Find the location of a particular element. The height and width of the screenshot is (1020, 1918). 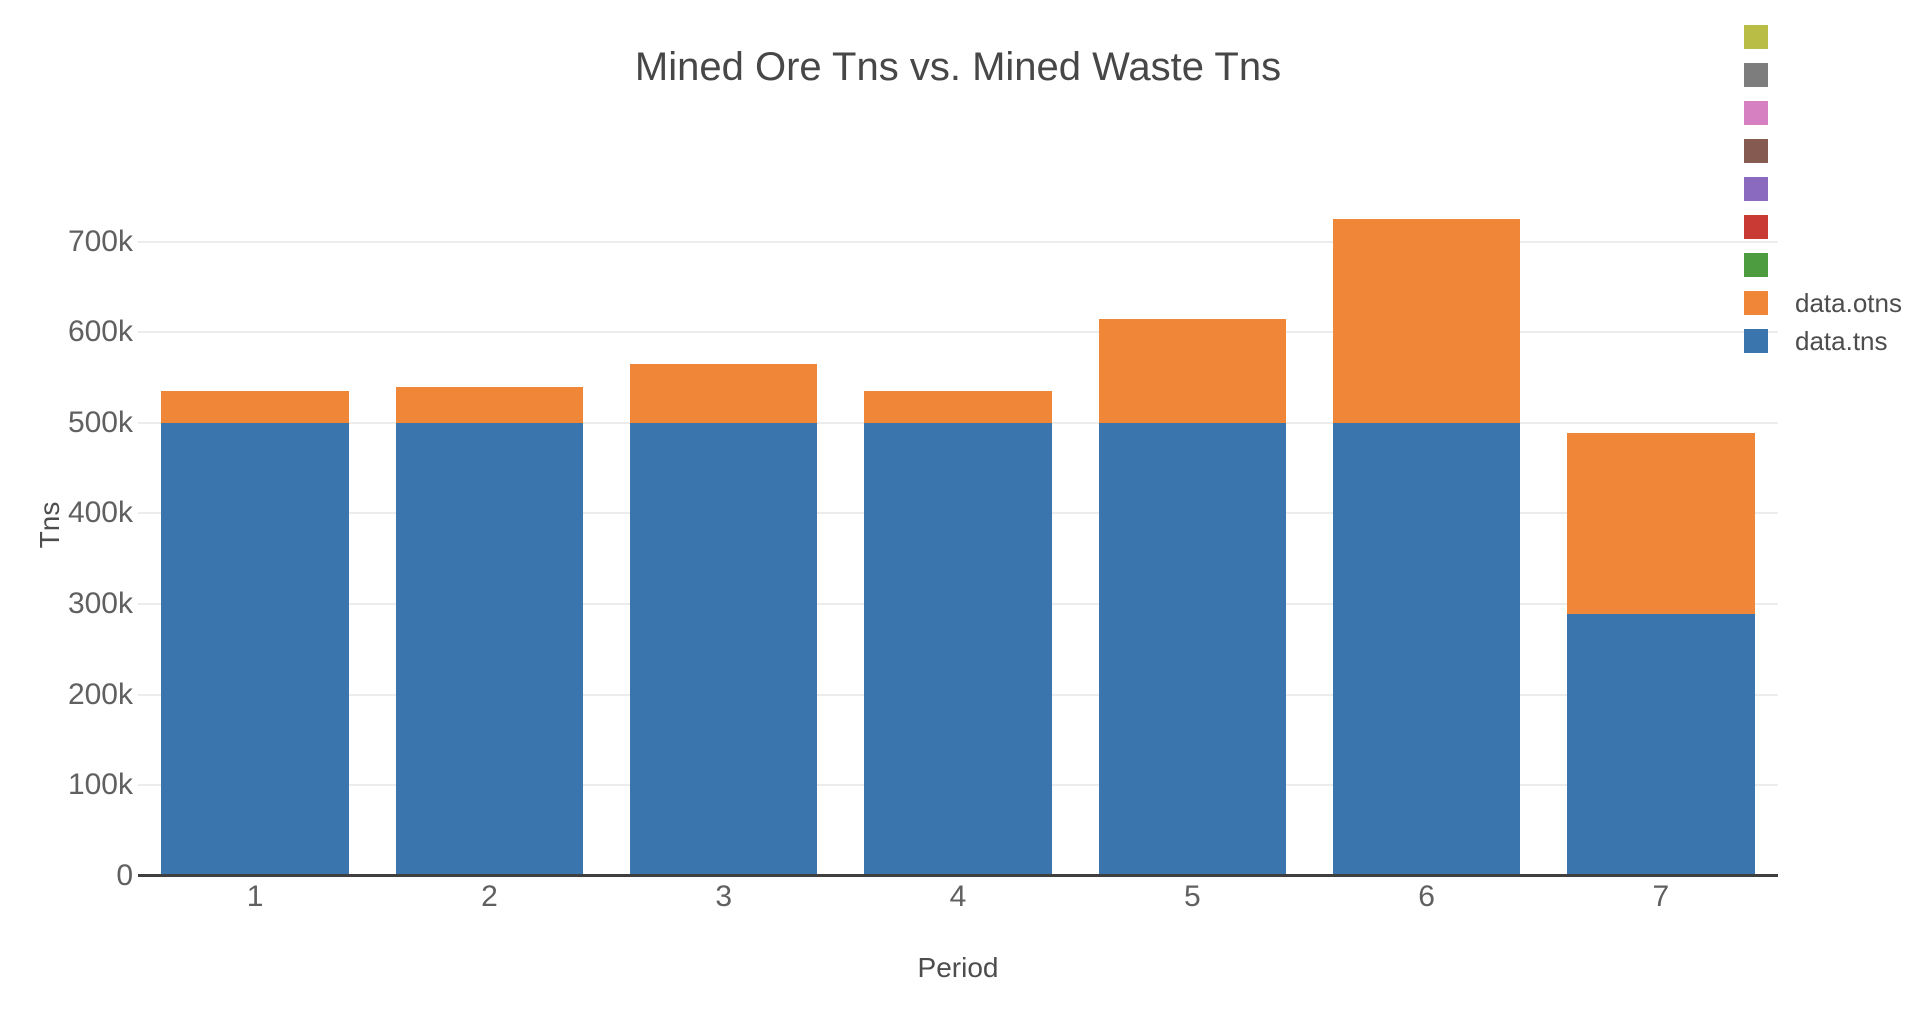

y-tick-label-300k: 300k is located at coordinates (100, 604).